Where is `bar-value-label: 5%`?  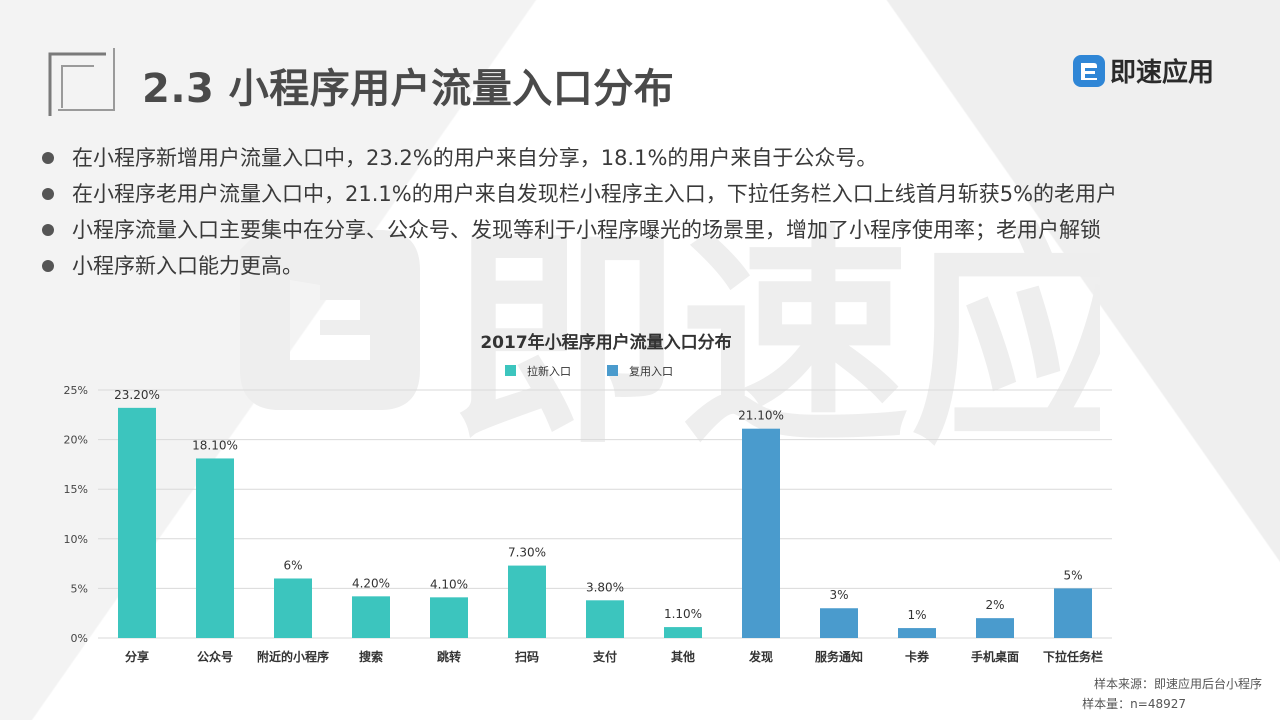 bar-value-label: 5% is located at coordinates (1072, 575).